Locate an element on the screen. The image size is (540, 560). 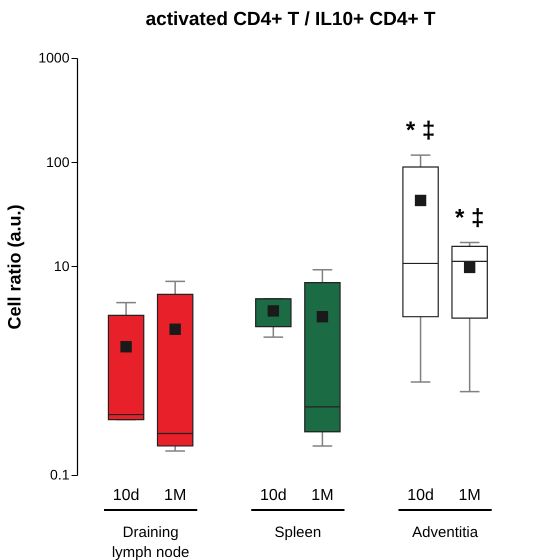
y-tick-label: 0.1 is located at coordinates (60, 474).